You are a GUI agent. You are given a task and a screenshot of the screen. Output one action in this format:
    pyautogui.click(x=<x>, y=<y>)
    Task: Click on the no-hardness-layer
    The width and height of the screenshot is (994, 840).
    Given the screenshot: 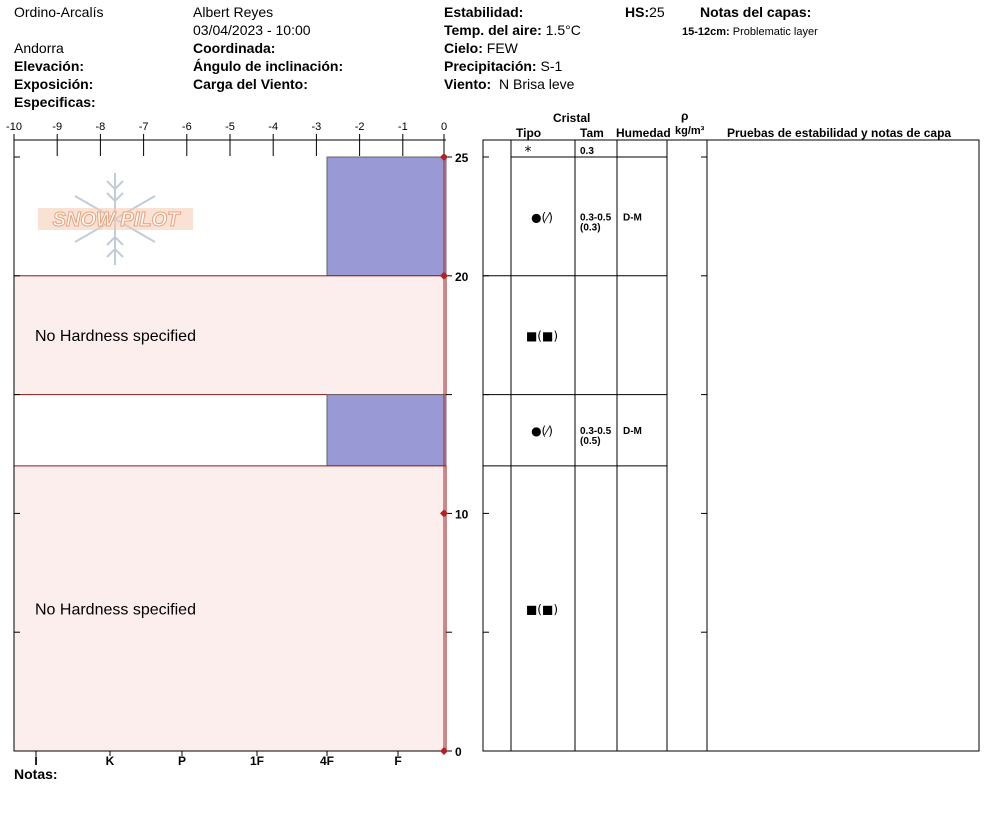 What is the action you would take?
    pyautogui.click(x=230, y=335)
    